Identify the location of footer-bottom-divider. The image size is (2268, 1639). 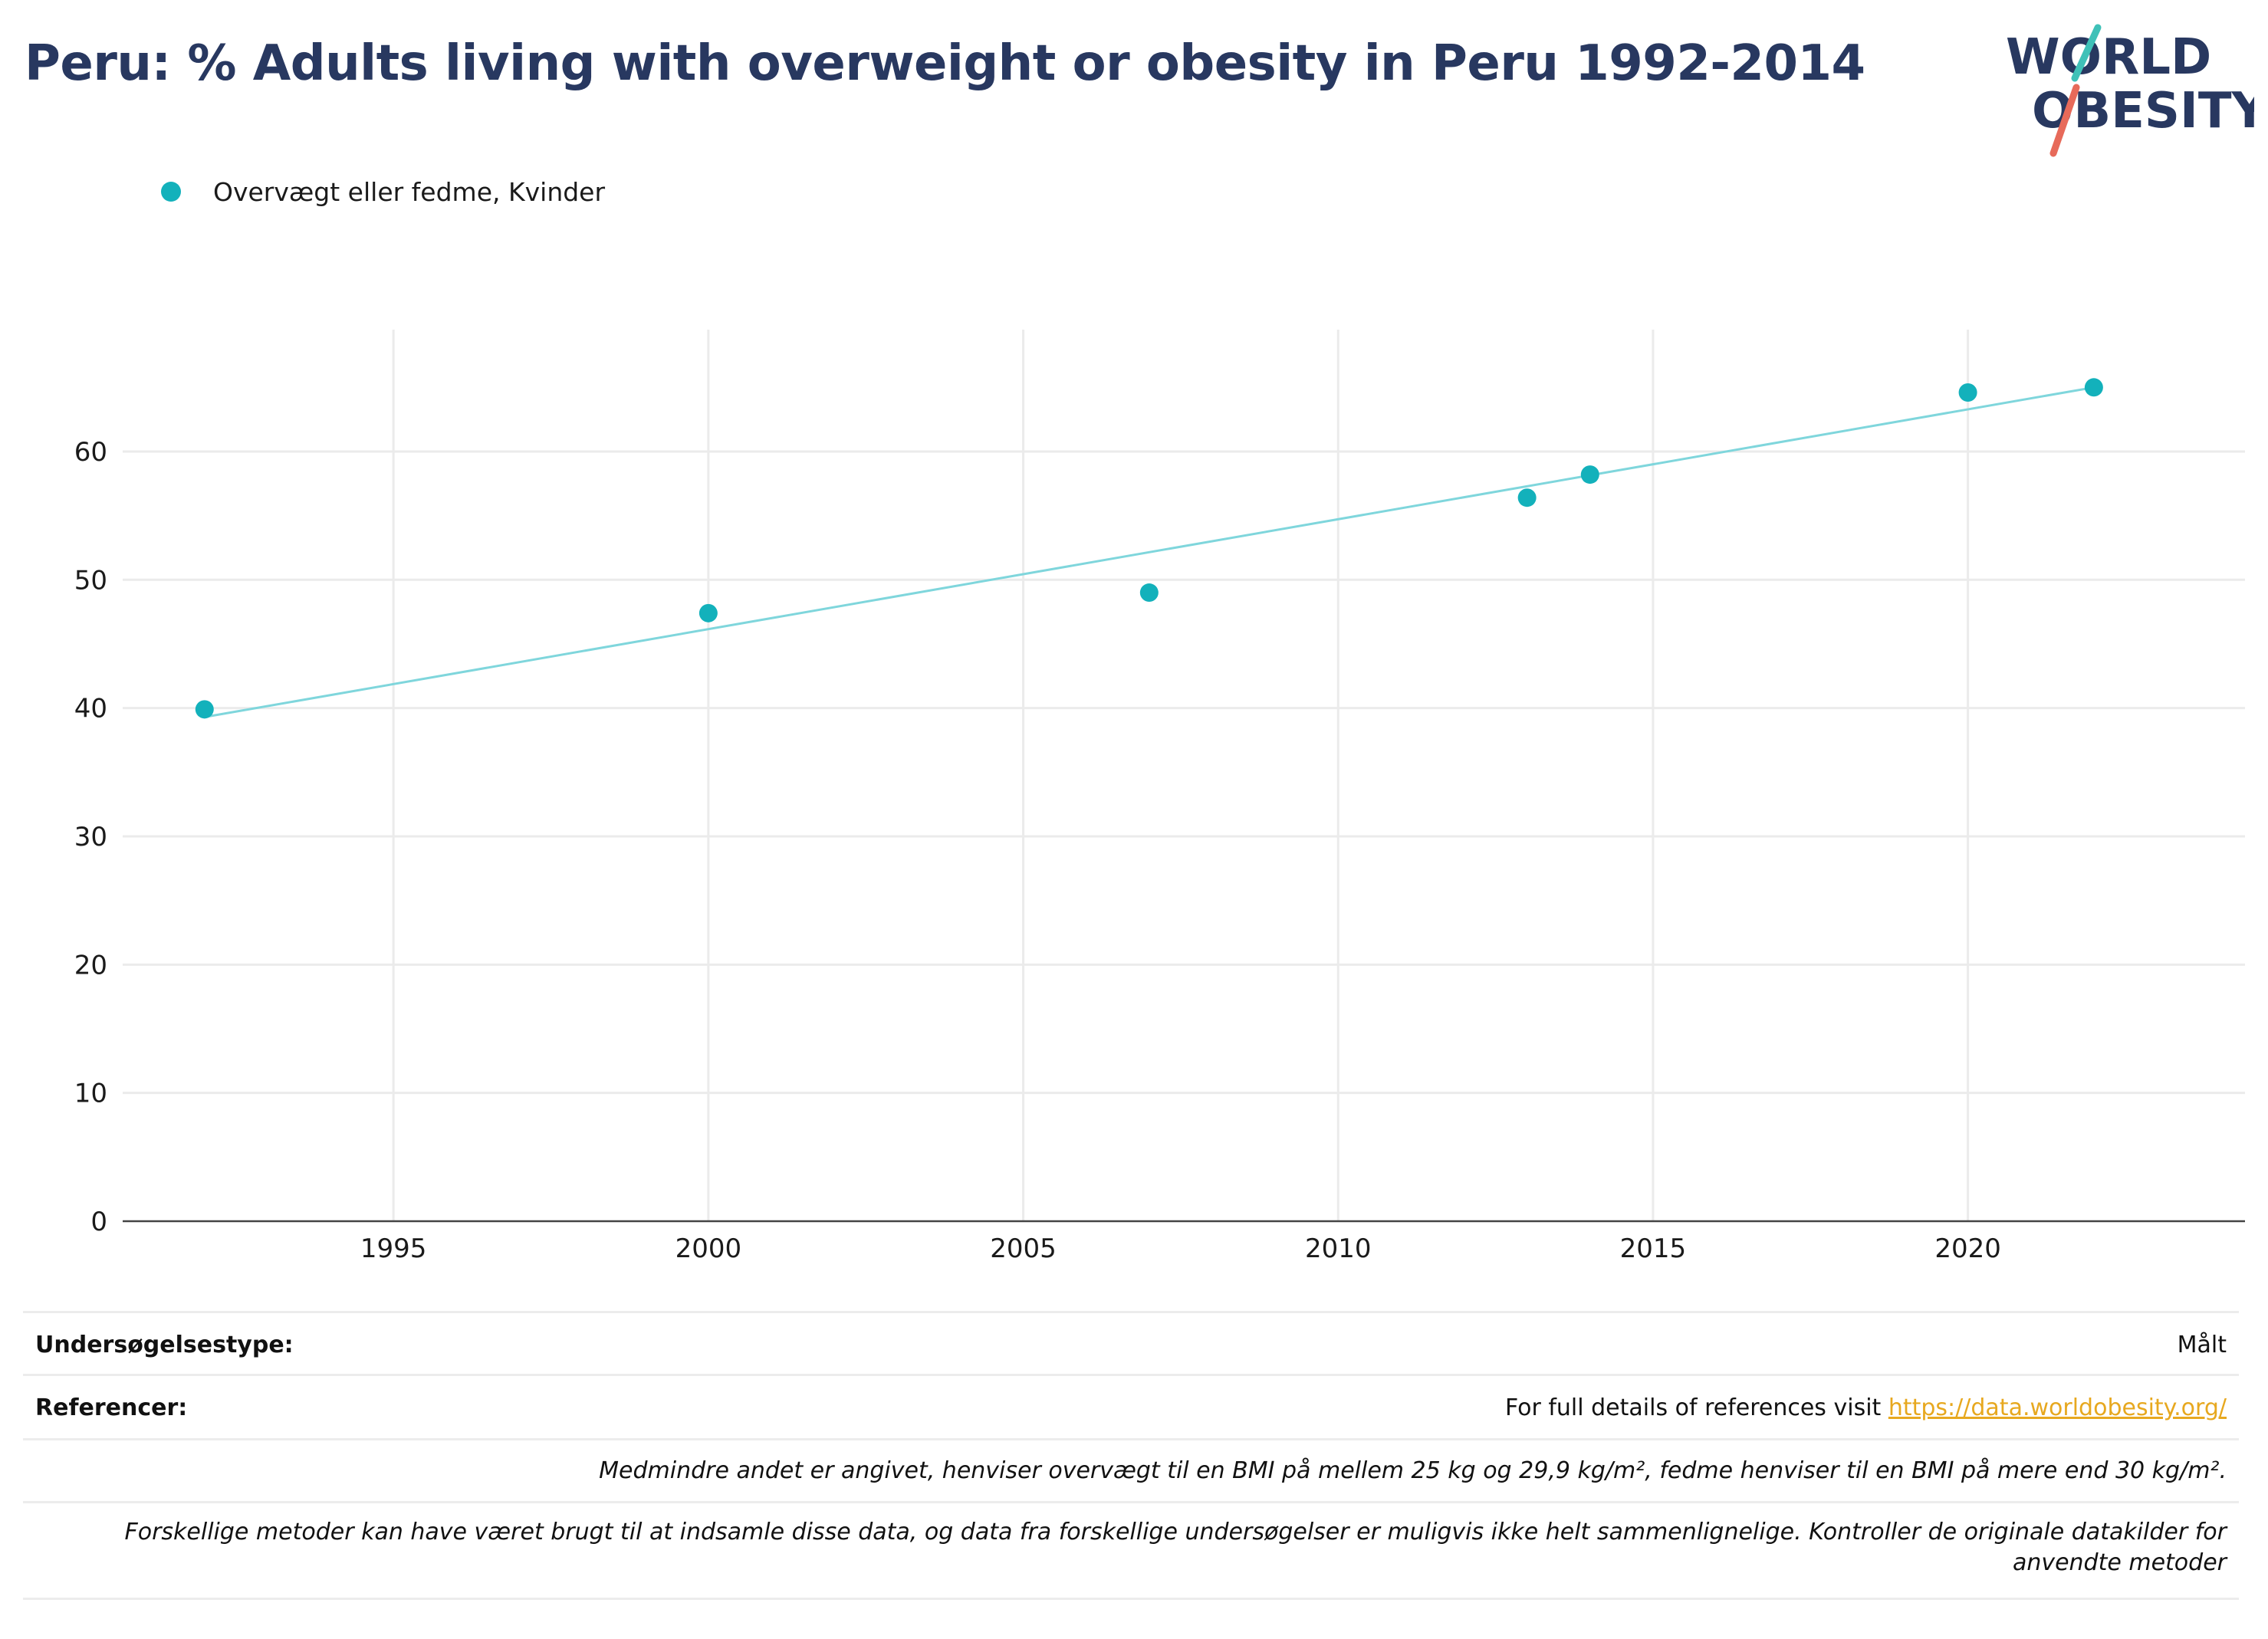
(1131, 1599).